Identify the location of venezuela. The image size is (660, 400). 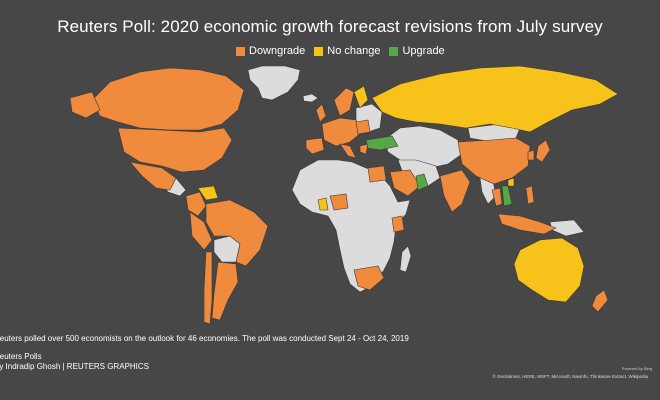
(208, 193).